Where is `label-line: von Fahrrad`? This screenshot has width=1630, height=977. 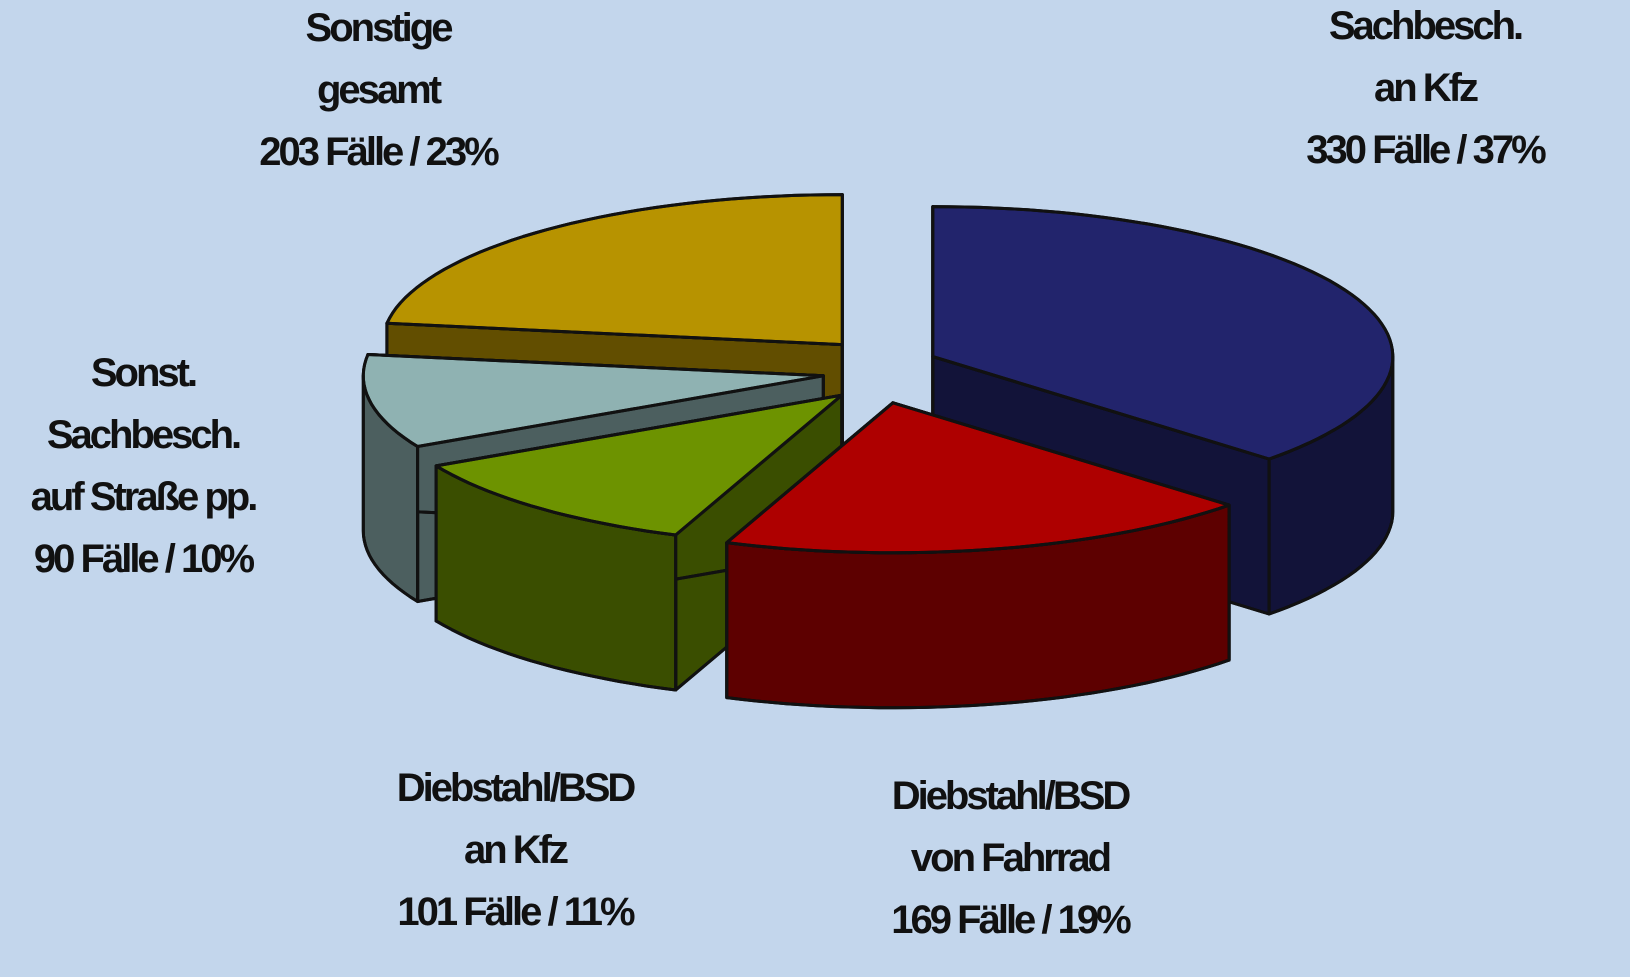 label-line: von Fahrrad is located at coordinates (1010, 858).